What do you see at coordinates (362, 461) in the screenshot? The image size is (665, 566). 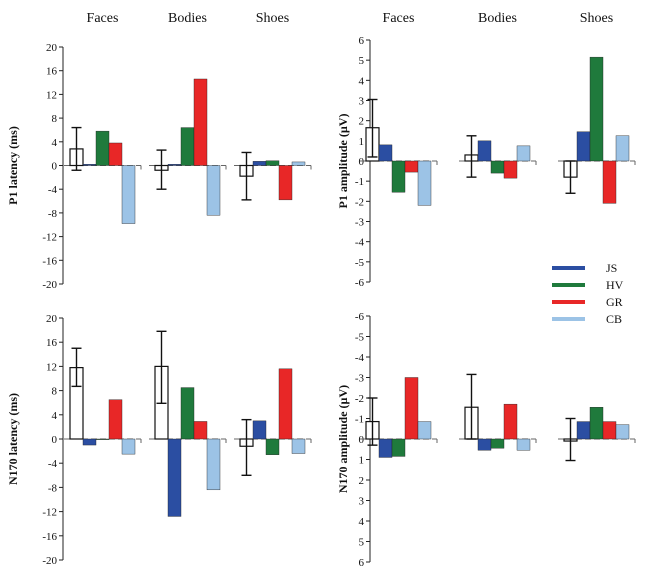 I see `y-tick-label: 1` at bounding box center [362, 461].